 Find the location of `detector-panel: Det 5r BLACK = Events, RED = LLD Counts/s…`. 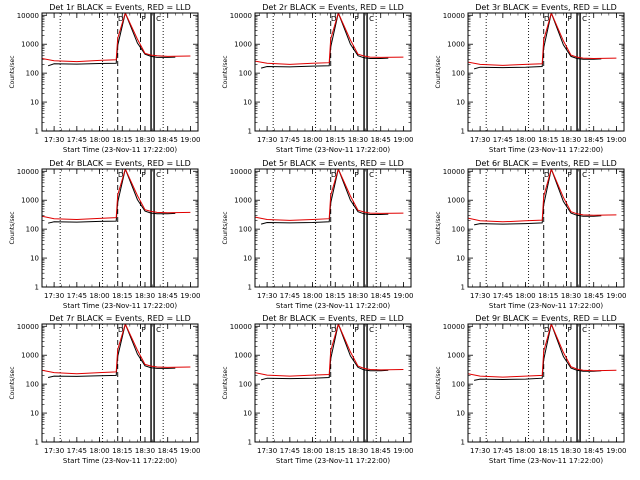

detector-panel: Det 5r BLACK = Events, RED = LLD Counts/s… is located at coordinates (318, 234).